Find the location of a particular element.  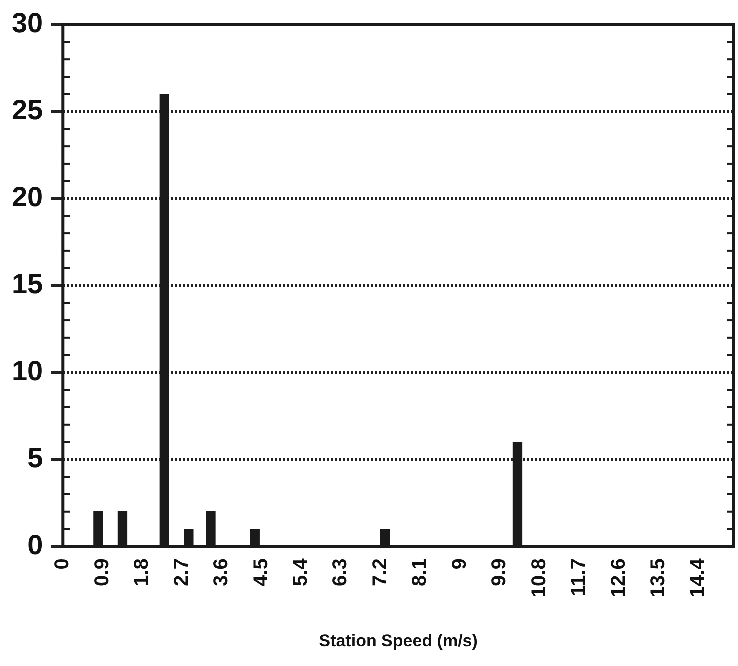

x-tick-label: 9.9 is located at coordinates (499, 572).